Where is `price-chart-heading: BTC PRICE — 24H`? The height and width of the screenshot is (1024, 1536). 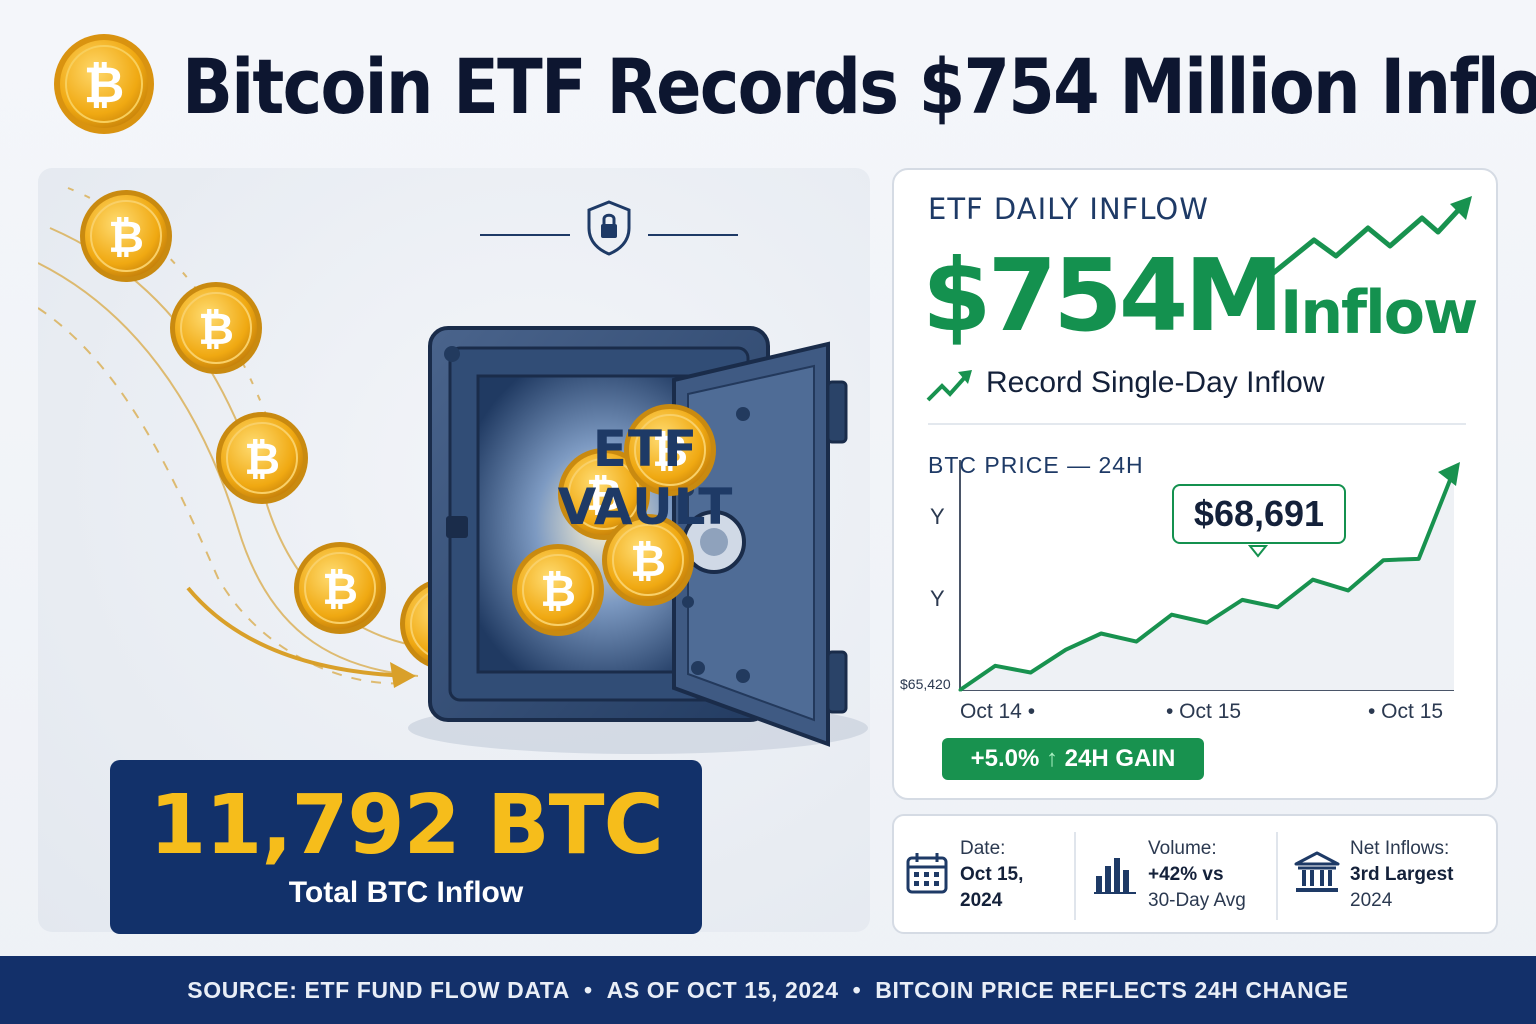
price-chart-heading: BTC PRICE — 24H is located at coordinates (1036, 465).